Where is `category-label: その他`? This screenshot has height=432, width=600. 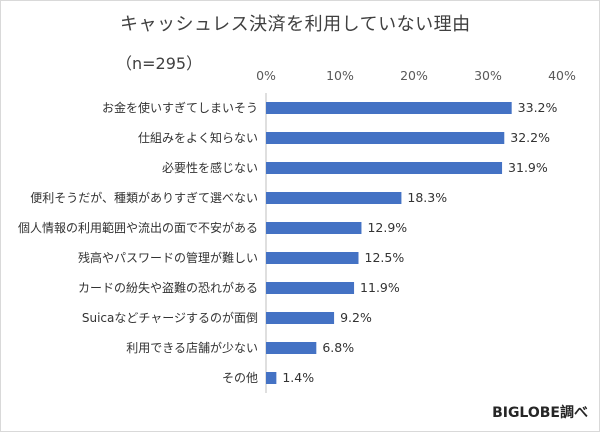 category-label: その他 is located at coordinates (240, 378).